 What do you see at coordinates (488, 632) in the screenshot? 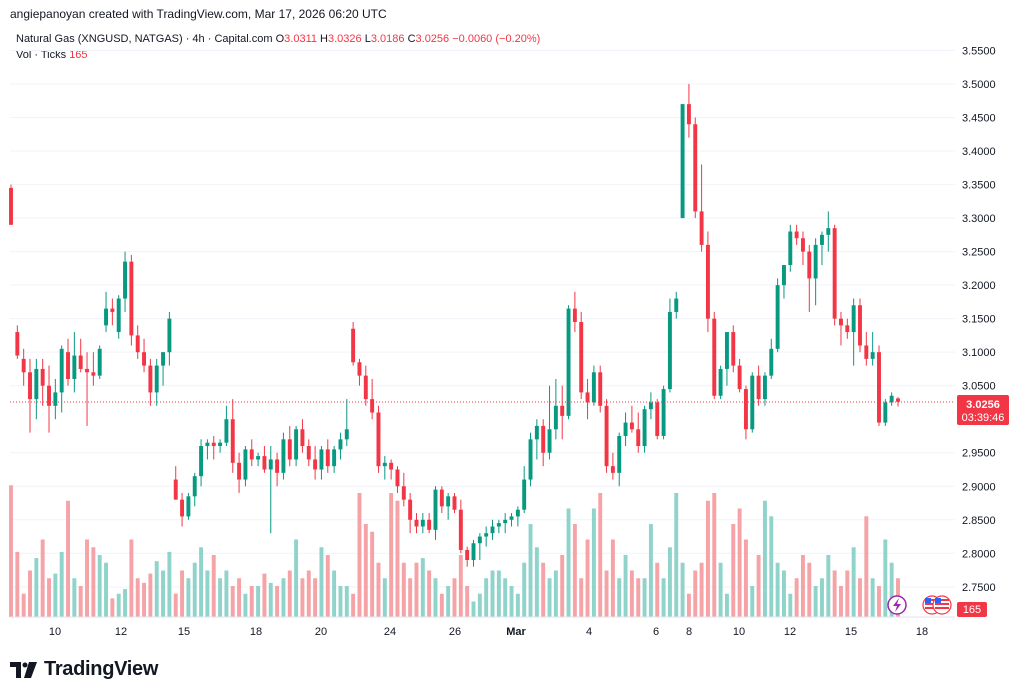
I see `time-axis: 10 12 15 18 20 24 26 Mar 4 6 8 10 12 15 18` at bounding box center [488, 632].